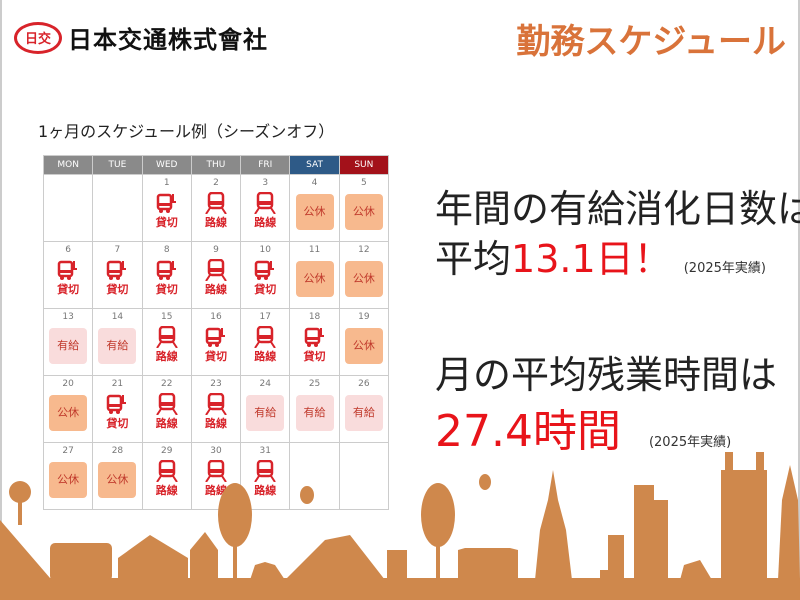  I want to click on calendar-day-1: 1 貸切, so click(166, 208).